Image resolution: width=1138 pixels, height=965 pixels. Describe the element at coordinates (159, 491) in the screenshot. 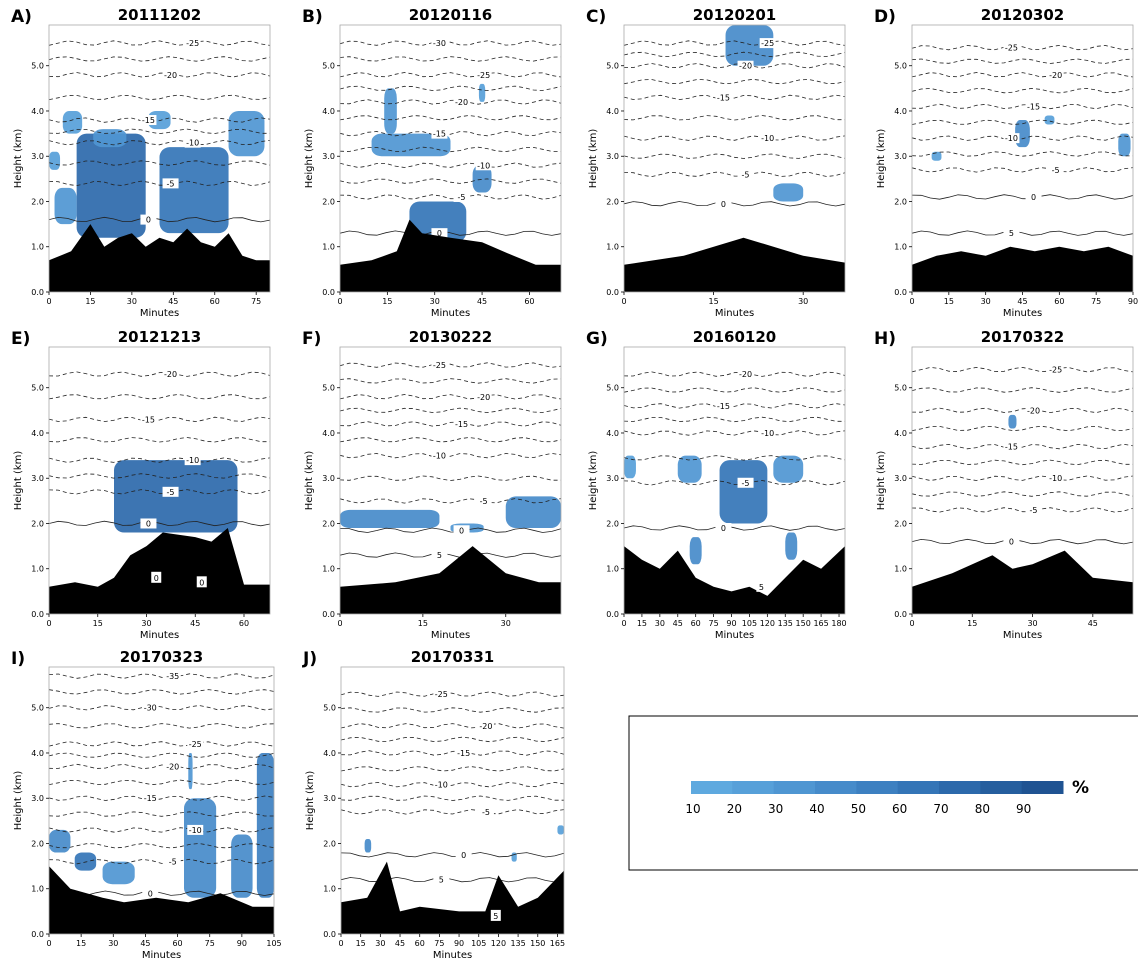

I see `plot-area: 0 -5 -10 -15 -20 0 0` at that location.